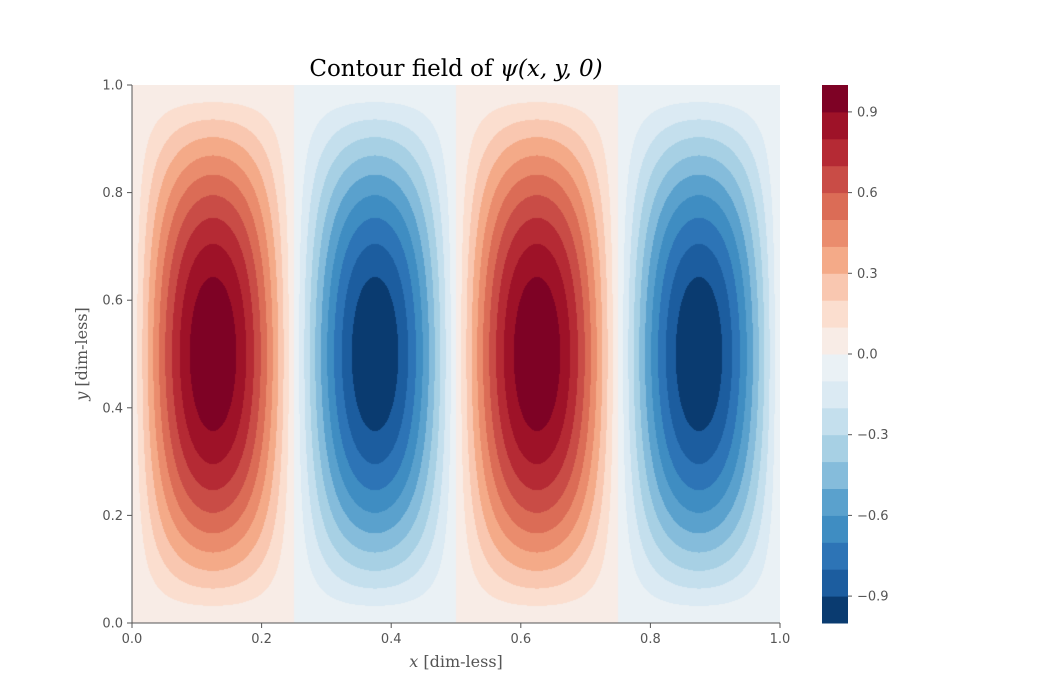 The height and width of the screenshot is (700, 1047). What do you see at coordinates (867, 112) in the screenshot?
I see `colorbar-tick-label: 0.9` at bounding box center [867, 112].